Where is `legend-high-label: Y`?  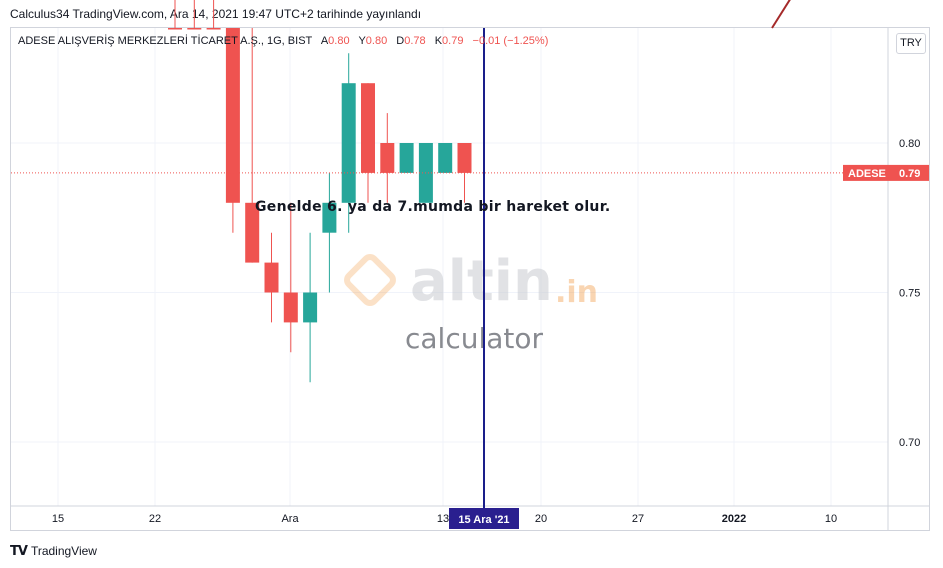 legend-high-label: Y is located at coordinates (362, 41).